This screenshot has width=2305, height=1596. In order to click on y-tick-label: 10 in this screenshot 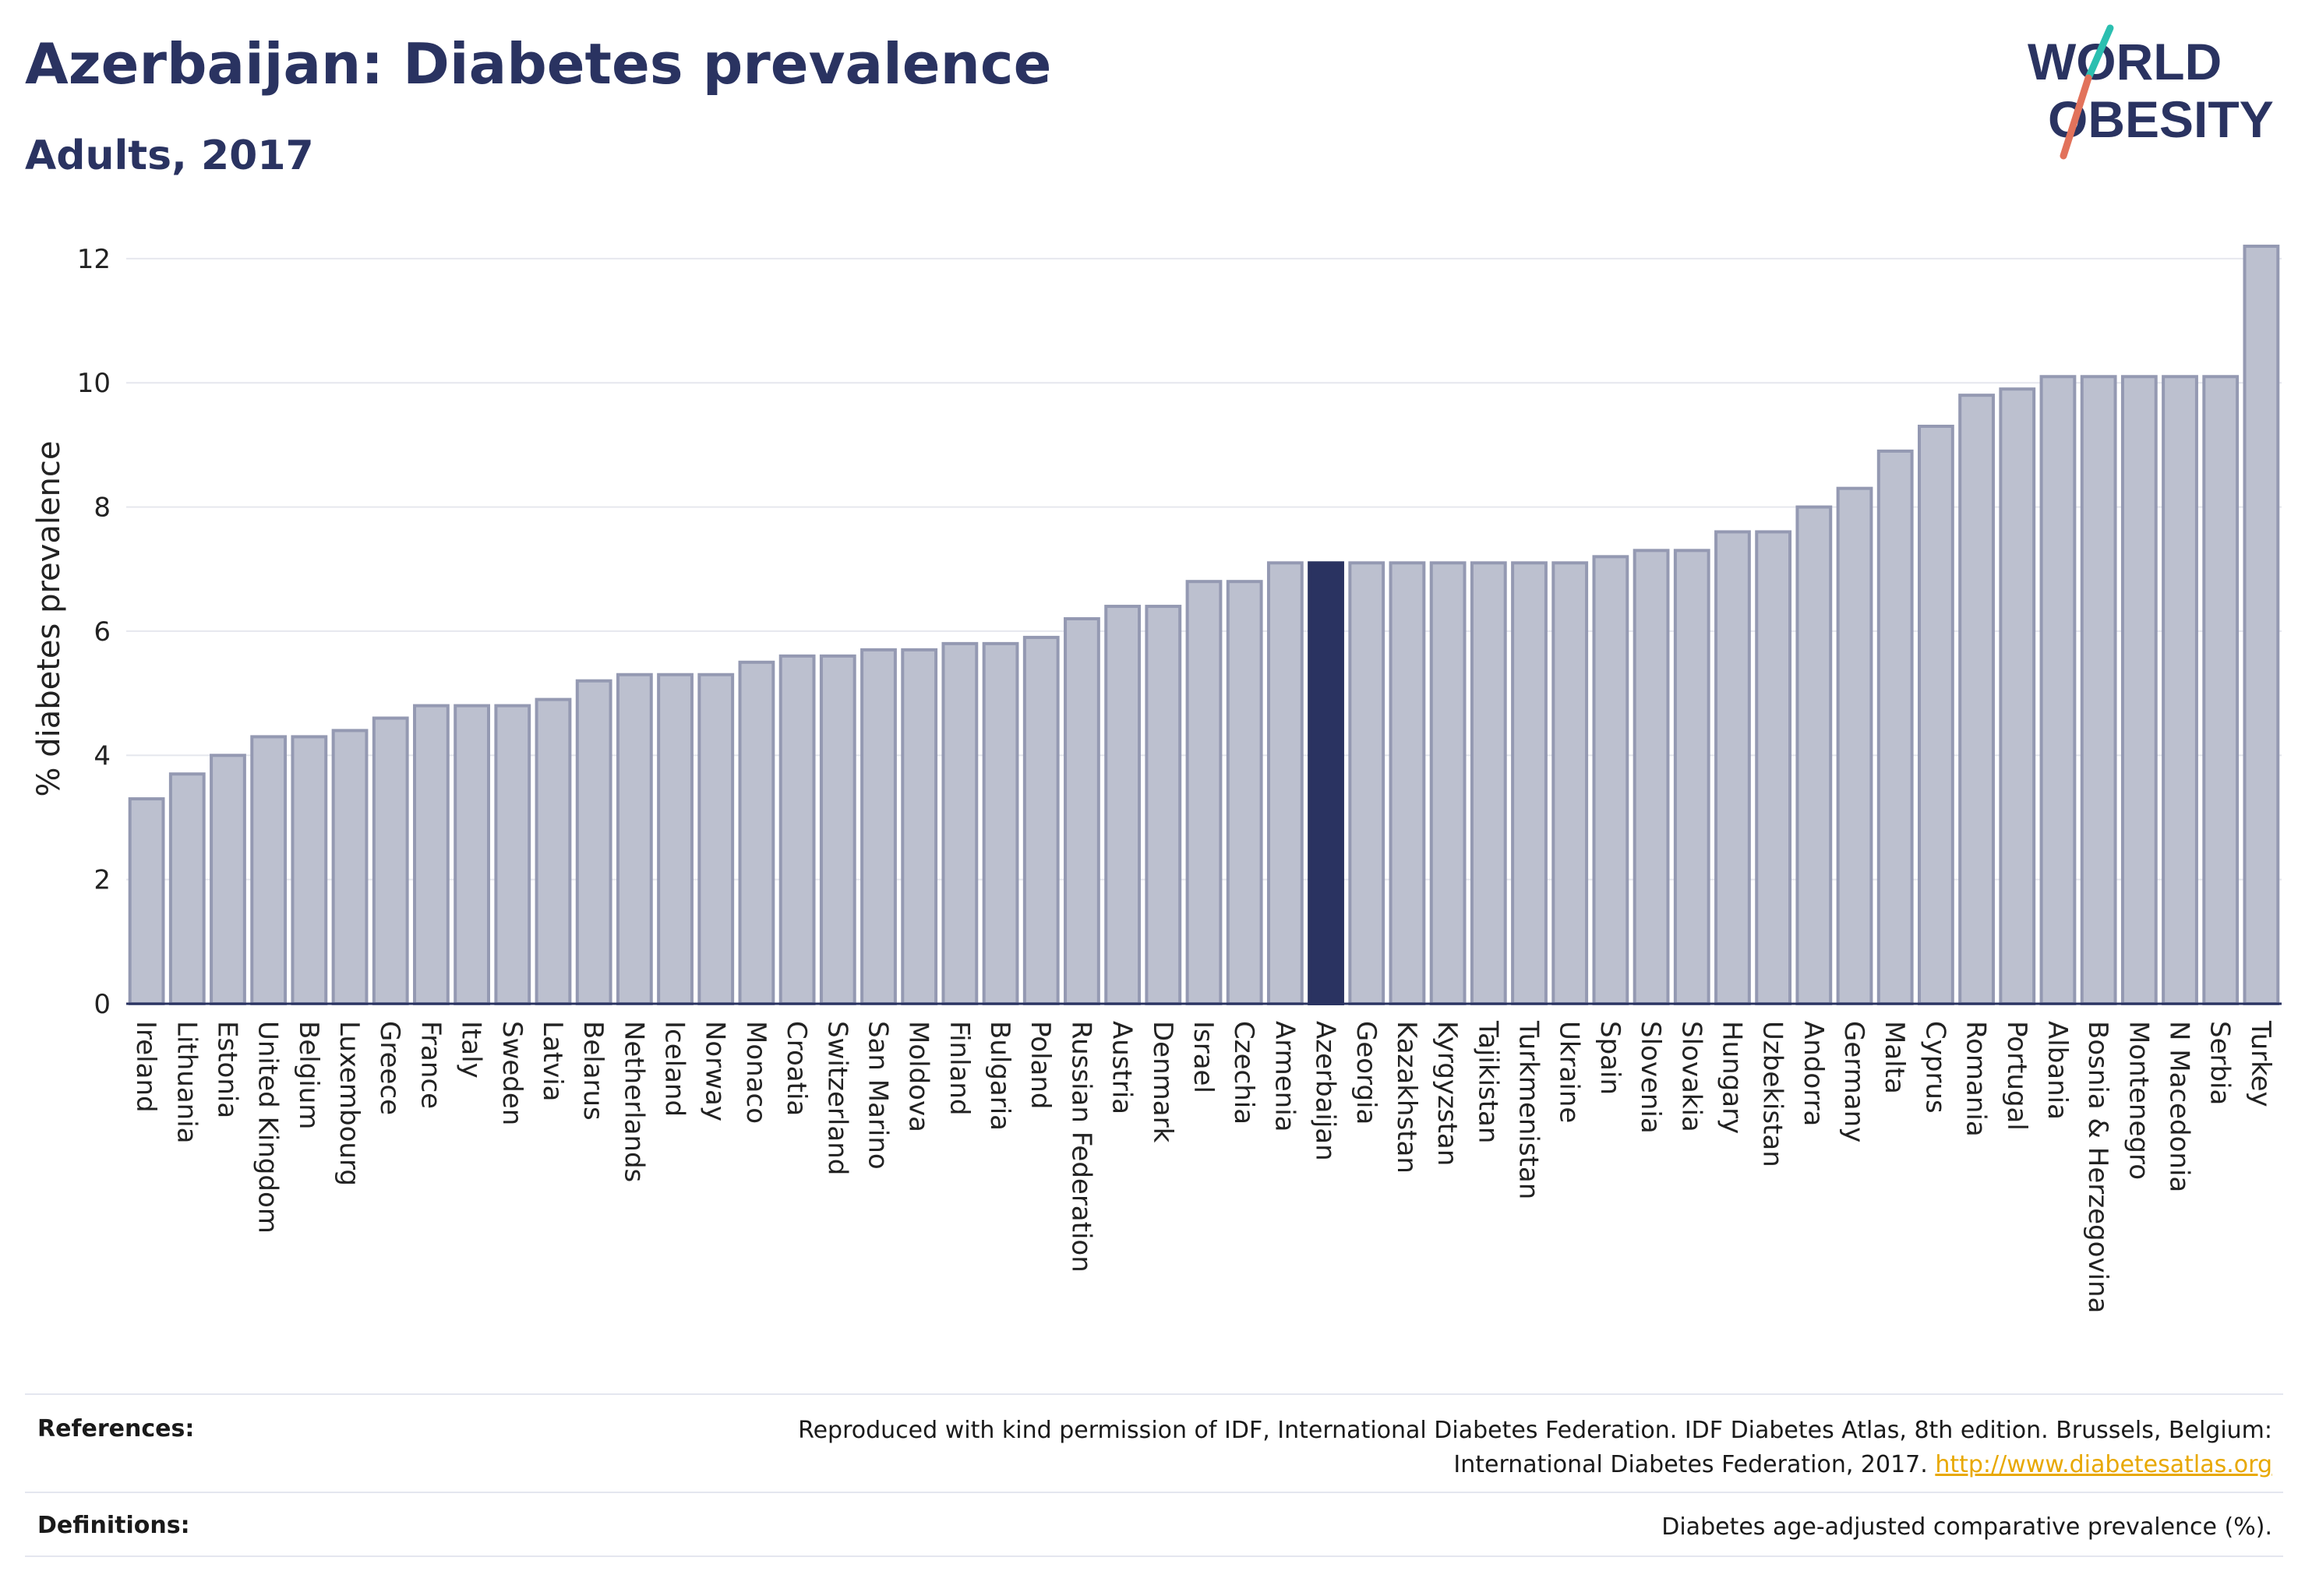, I will do `click(94, 383)`.